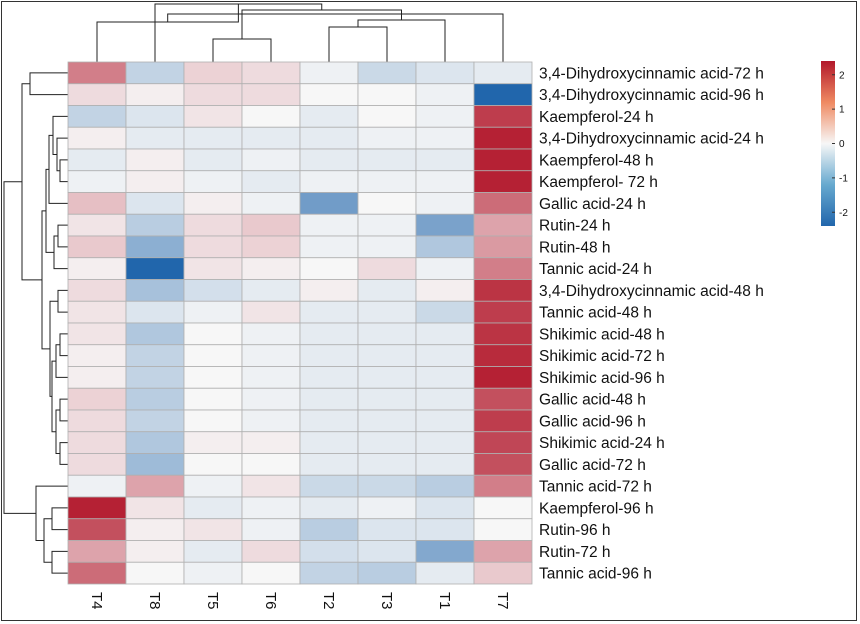  What do you see at coordinates (595, 574) in the screenshot?
I see `row-label: Tannic acid-96 h` at bounding box center [595, 574].